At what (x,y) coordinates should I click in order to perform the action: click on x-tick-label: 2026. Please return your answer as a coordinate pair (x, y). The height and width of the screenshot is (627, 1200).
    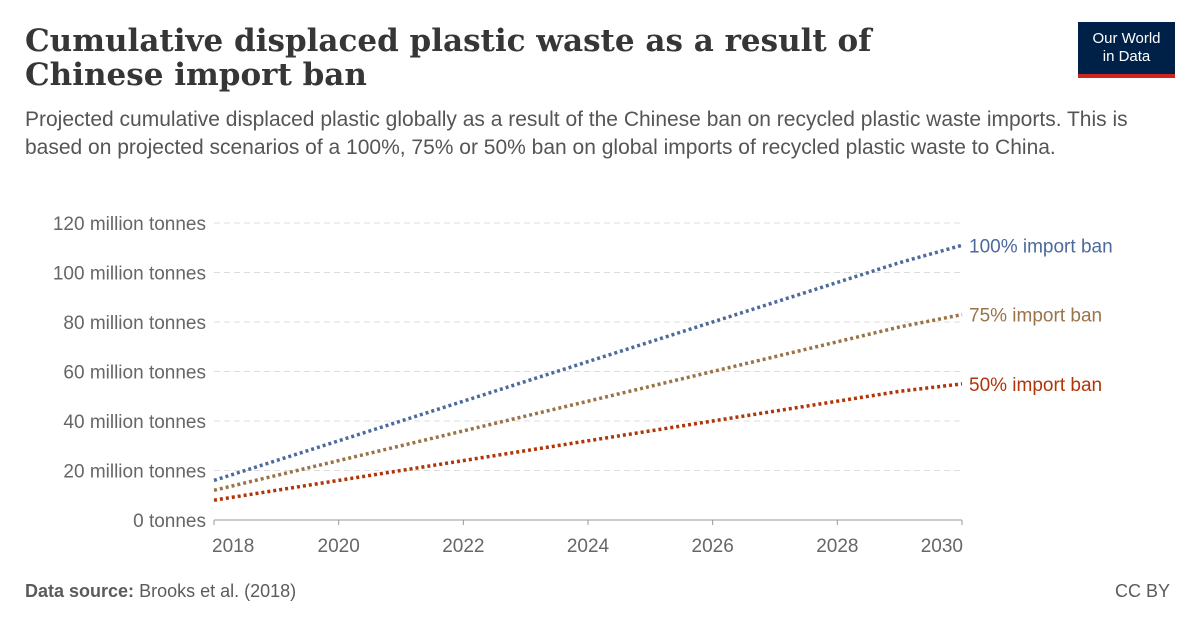
    Looking at the image, I should click on (713, 546).